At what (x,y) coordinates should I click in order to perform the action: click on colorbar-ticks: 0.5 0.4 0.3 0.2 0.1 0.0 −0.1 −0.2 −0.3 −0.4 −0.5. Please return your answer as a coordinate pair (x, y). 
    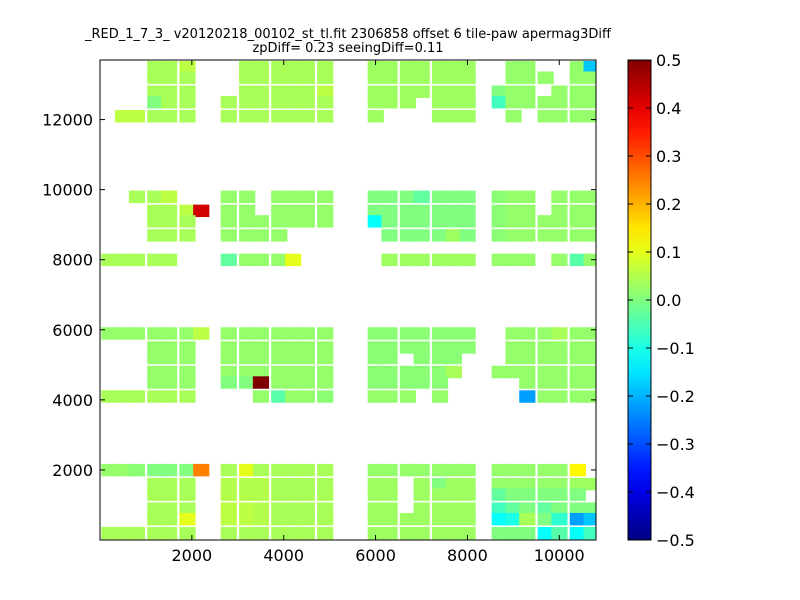
    Looking at the image, I should click on (661, 300).